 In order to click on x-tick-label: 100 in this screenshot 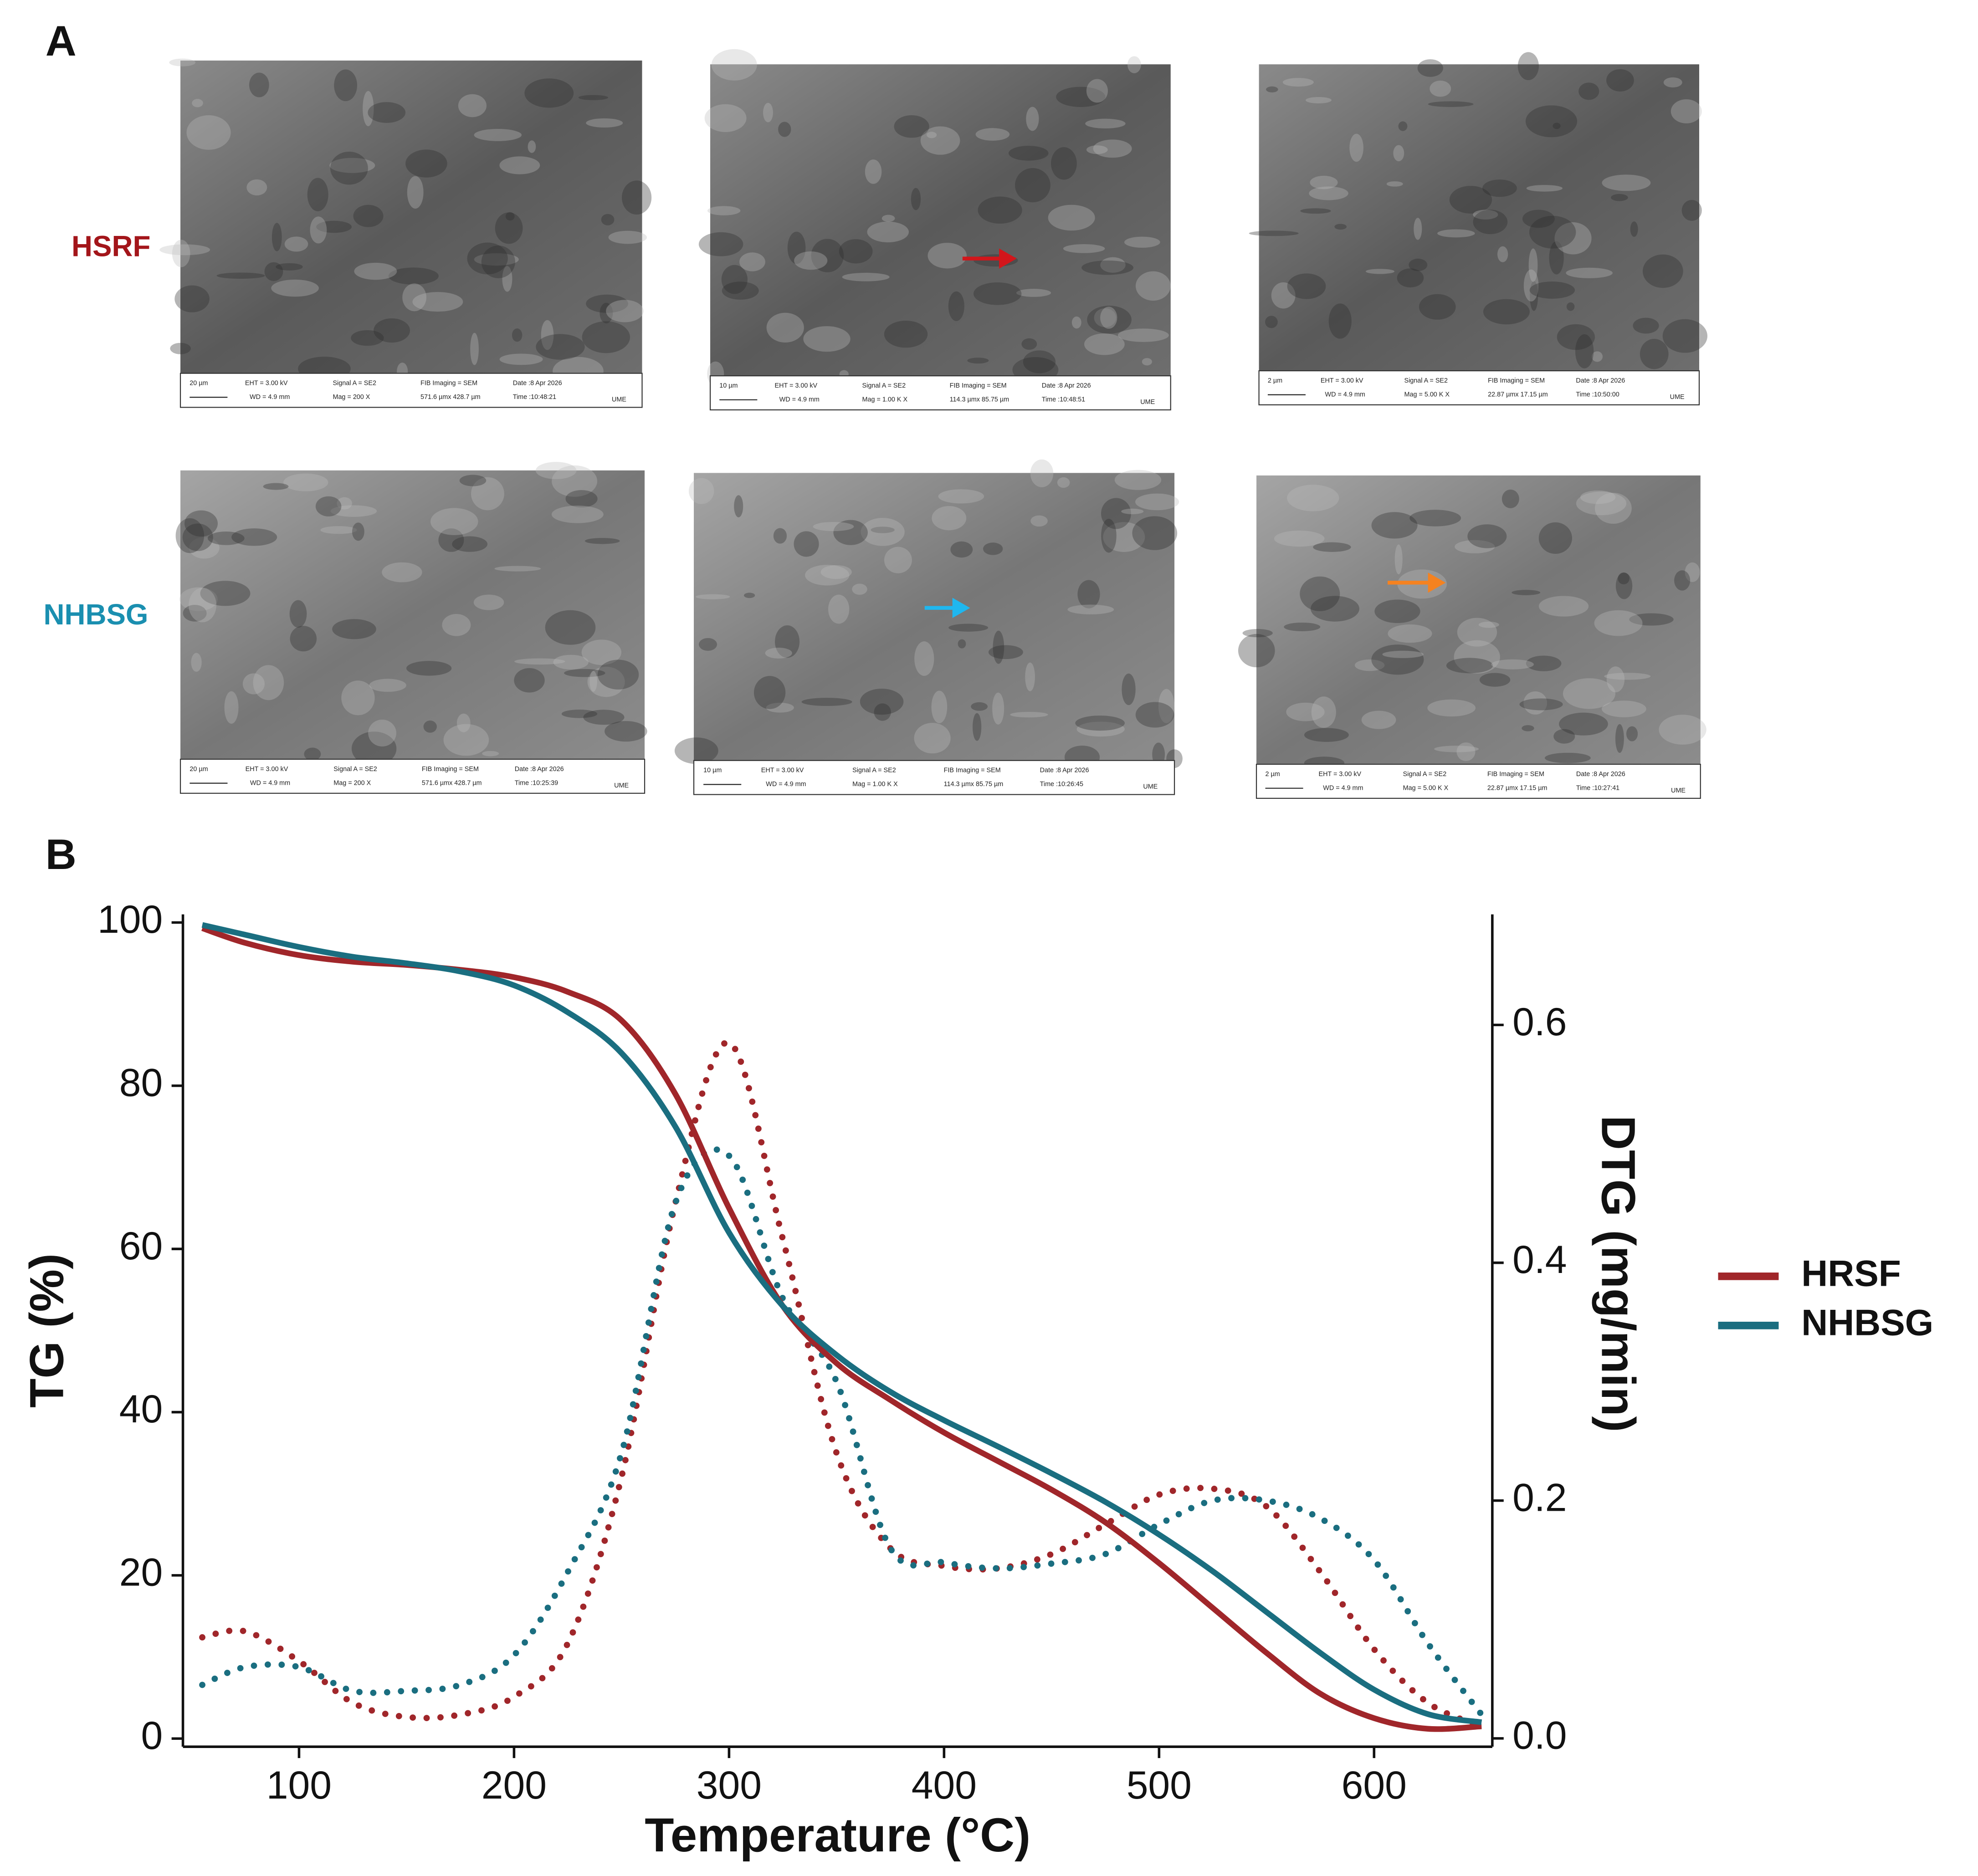, I will do `click(299, 1785)`.